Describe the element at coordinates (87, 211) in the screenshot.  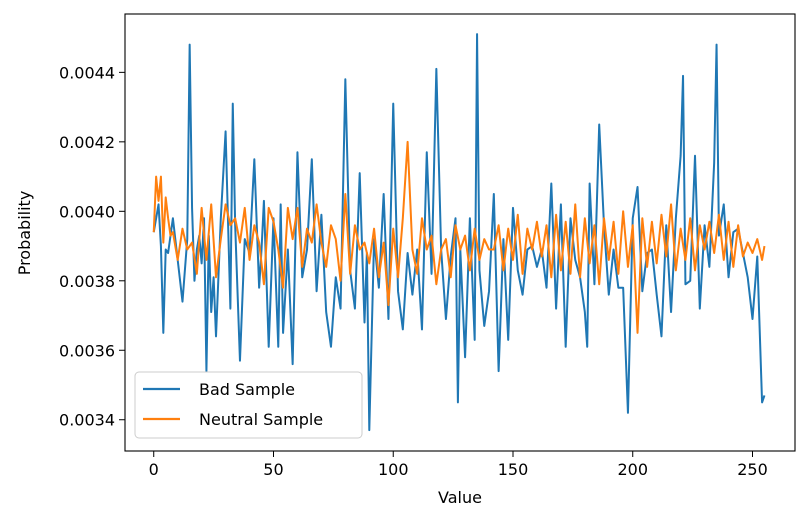
I see `y-tick-label: 0.0040` at that location.